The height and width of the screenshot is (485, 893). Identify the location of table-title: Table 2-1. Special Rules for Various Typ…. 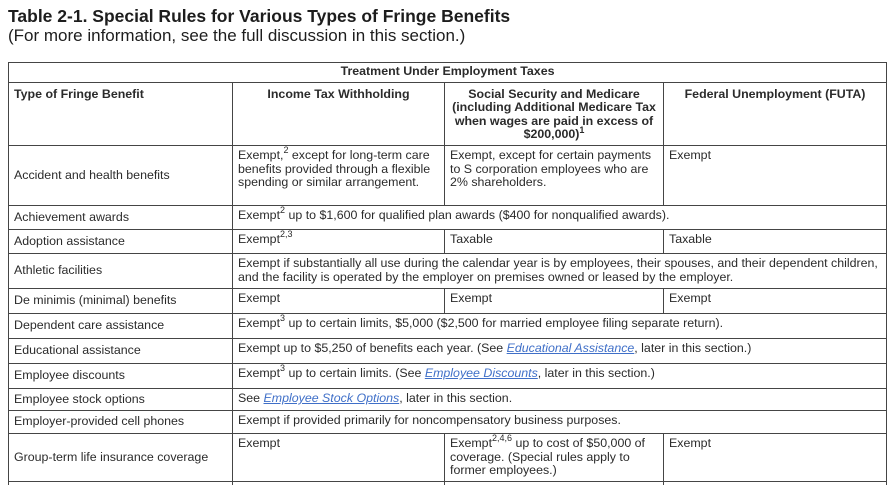
(259, 16).